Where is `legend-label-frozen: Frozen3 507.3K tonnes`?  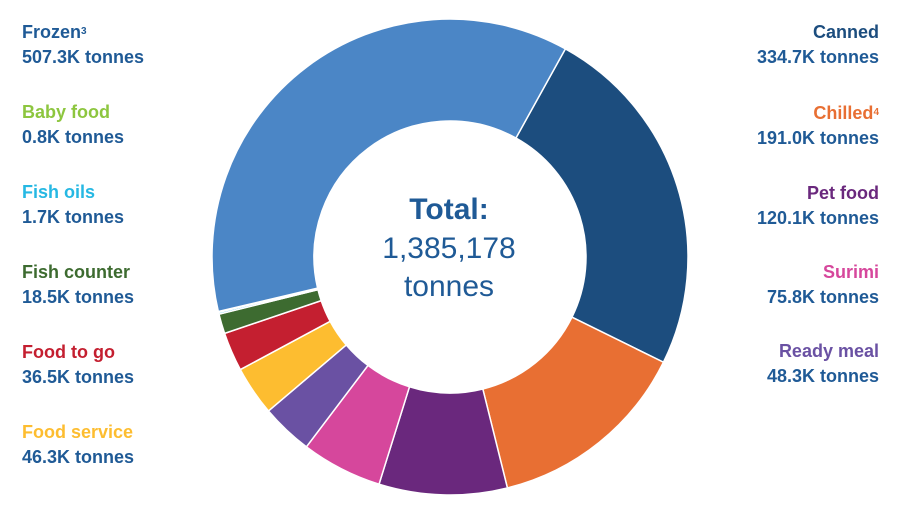
legend-label-frozen: Frozen3 507.3K tonnes is located at coordinates (83, 45).